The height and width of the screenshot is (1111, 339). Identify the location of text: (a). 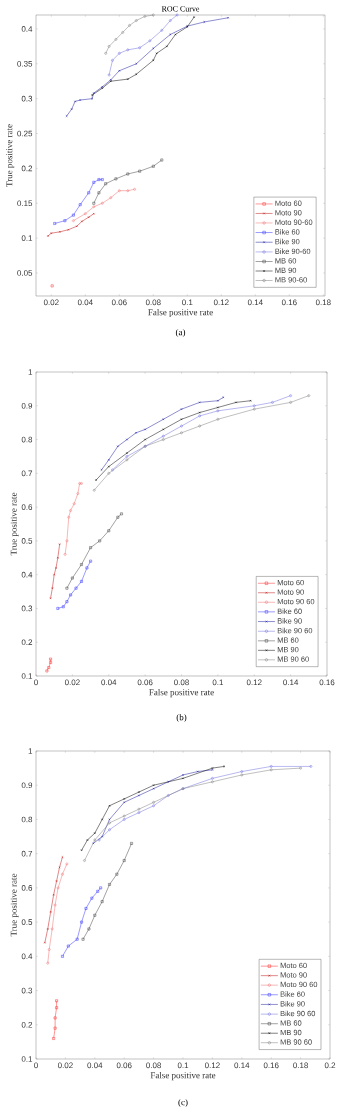
(180, 333).